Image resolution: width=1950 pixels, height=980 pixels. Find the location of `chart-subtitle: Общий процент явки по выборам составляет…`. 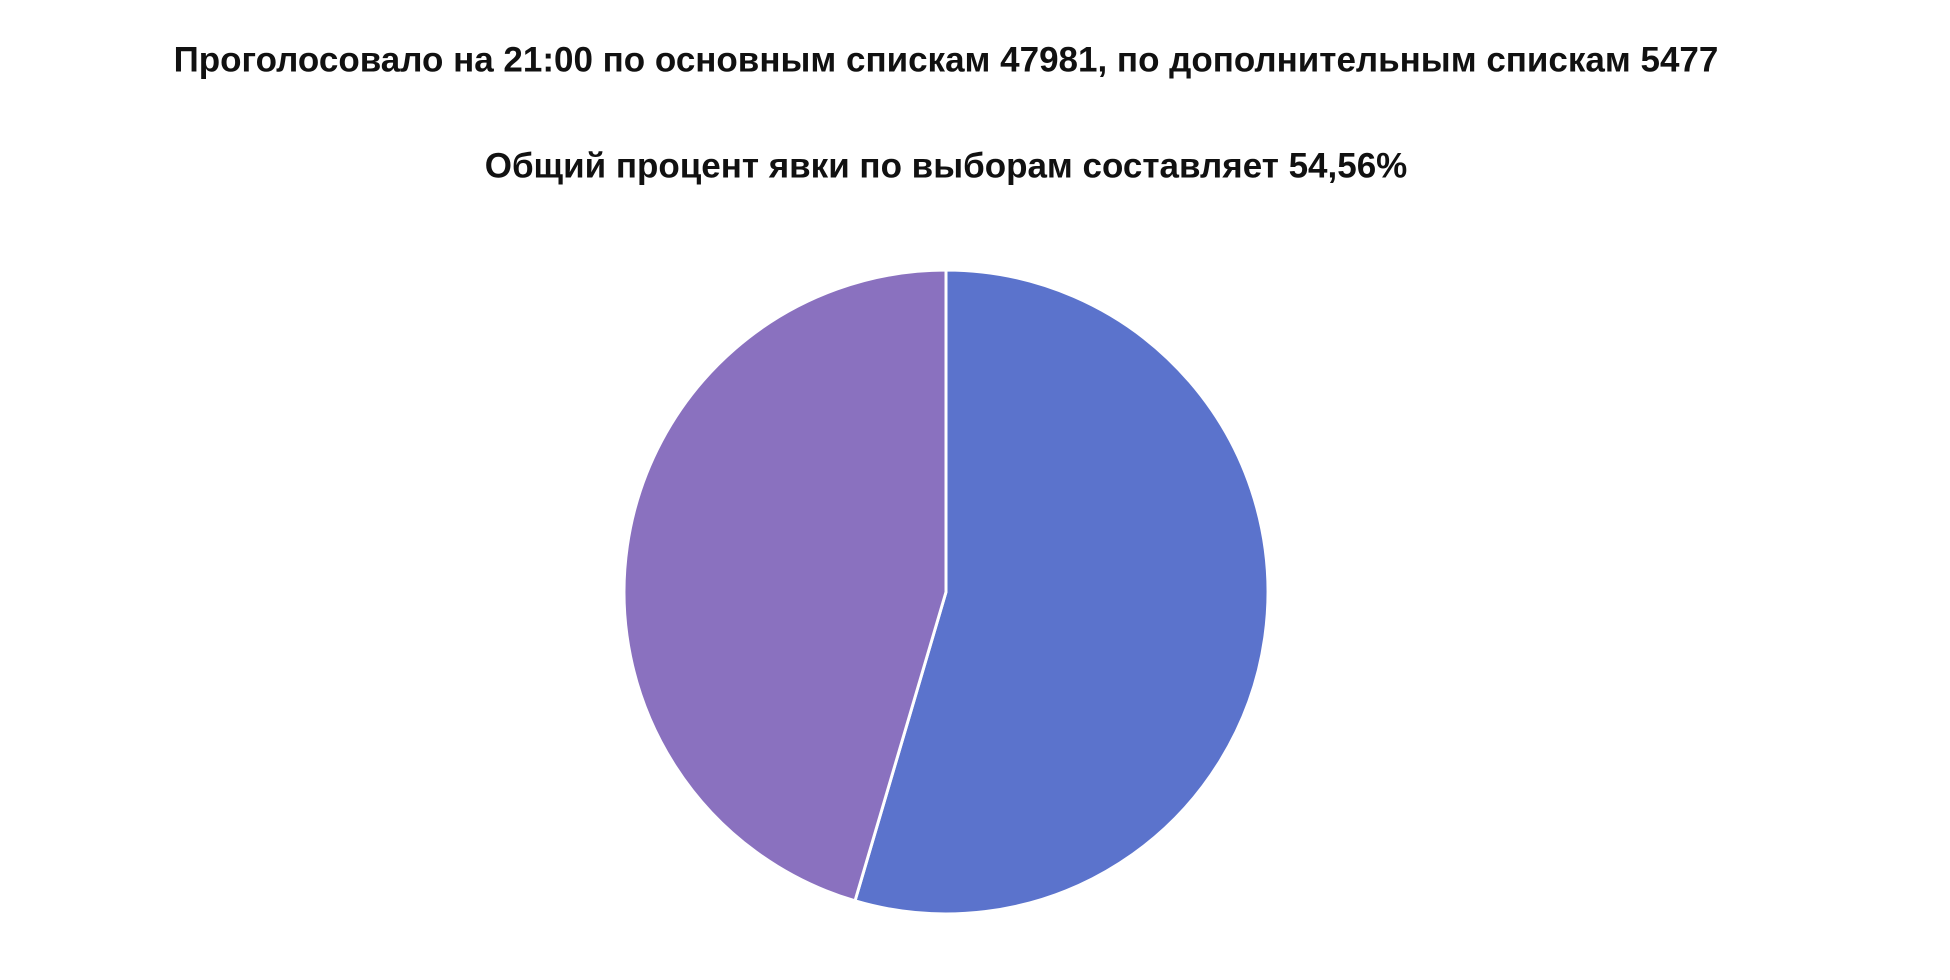

chart-subtitle: Общий процент явки по выборам составляет… is located at coordinates (946, 165).